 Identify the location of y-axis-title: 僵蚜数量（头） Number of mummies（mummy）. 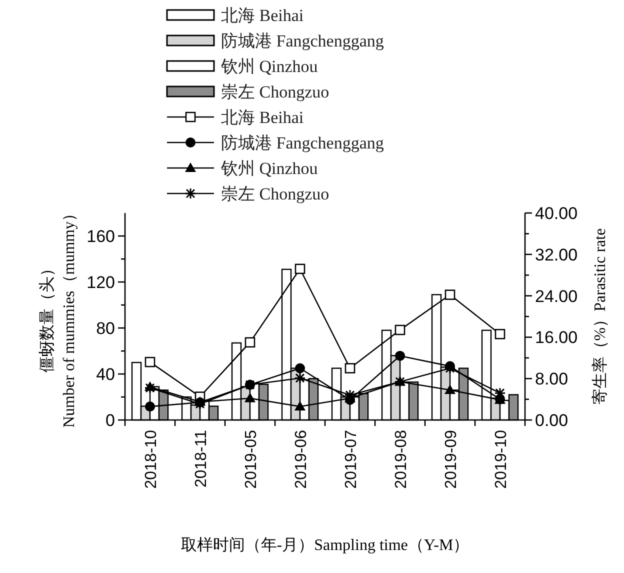
(58, 316).